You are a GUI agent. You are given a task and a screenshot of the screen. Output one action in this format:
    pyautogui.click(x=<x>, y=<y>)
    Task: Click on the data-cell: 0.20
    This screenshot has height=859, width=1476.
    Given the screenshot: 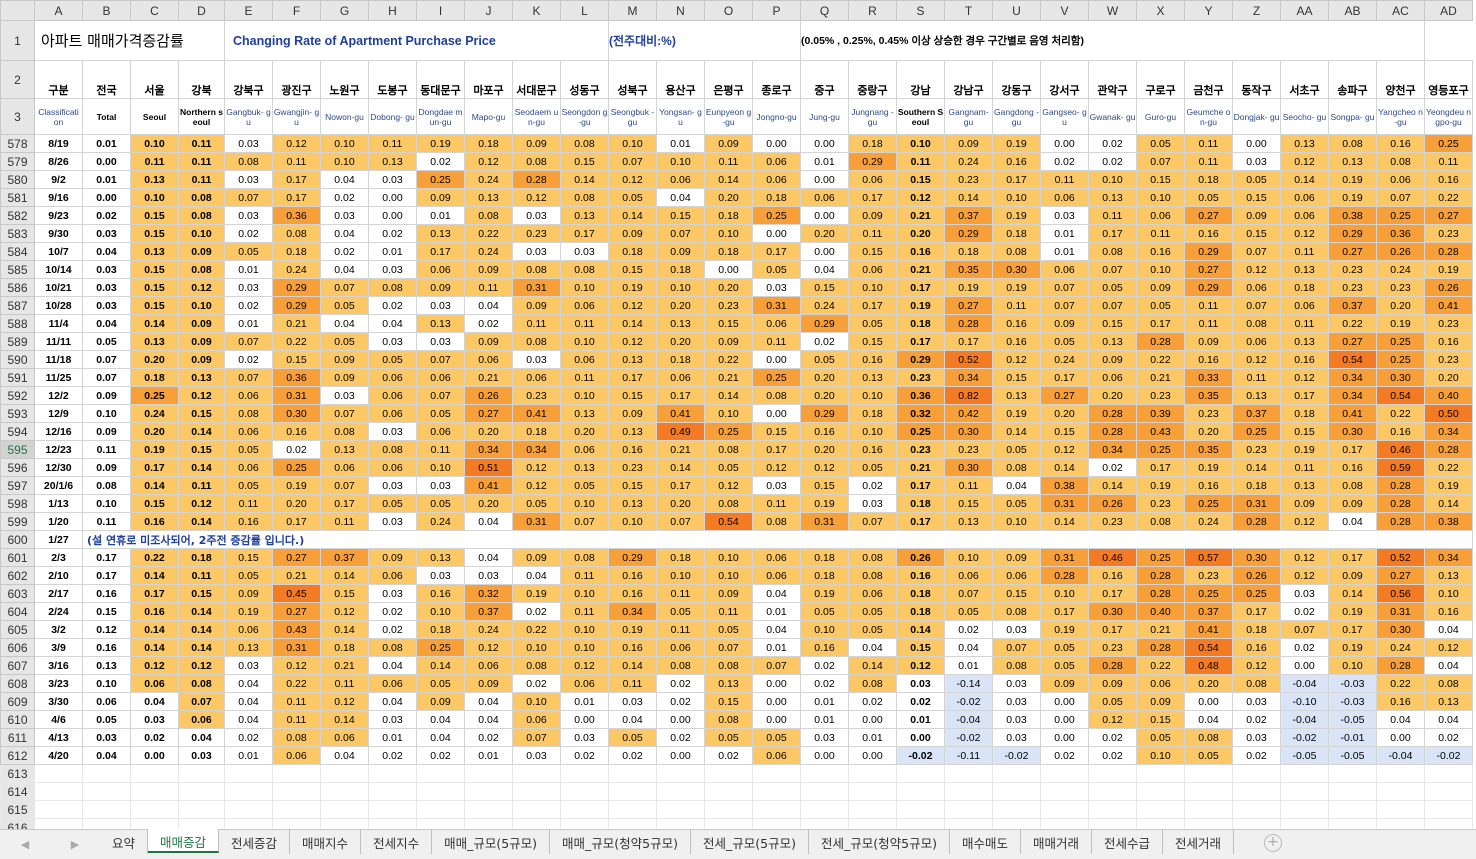 What is the action you would take?
    pyautogui.click(x=728, y=287)
    